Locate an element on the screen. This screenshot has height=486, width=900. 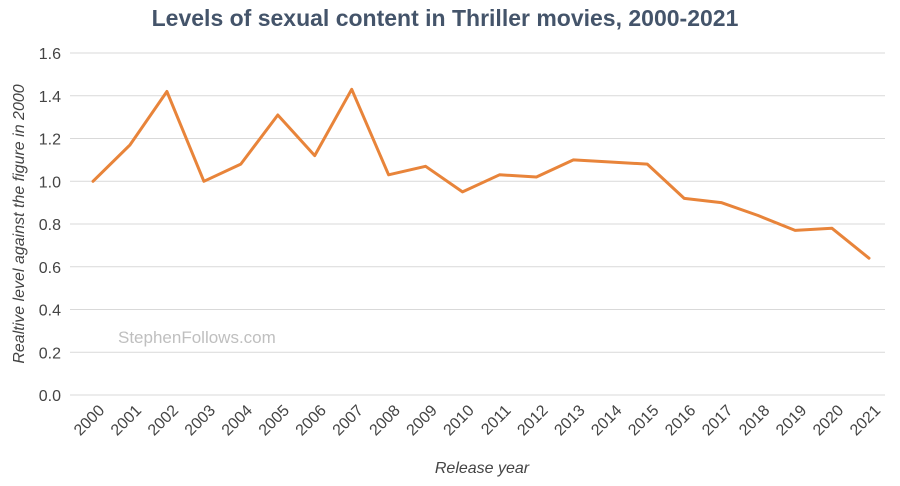
x-tick-label: 2019 is located at coordinates (791, 420).